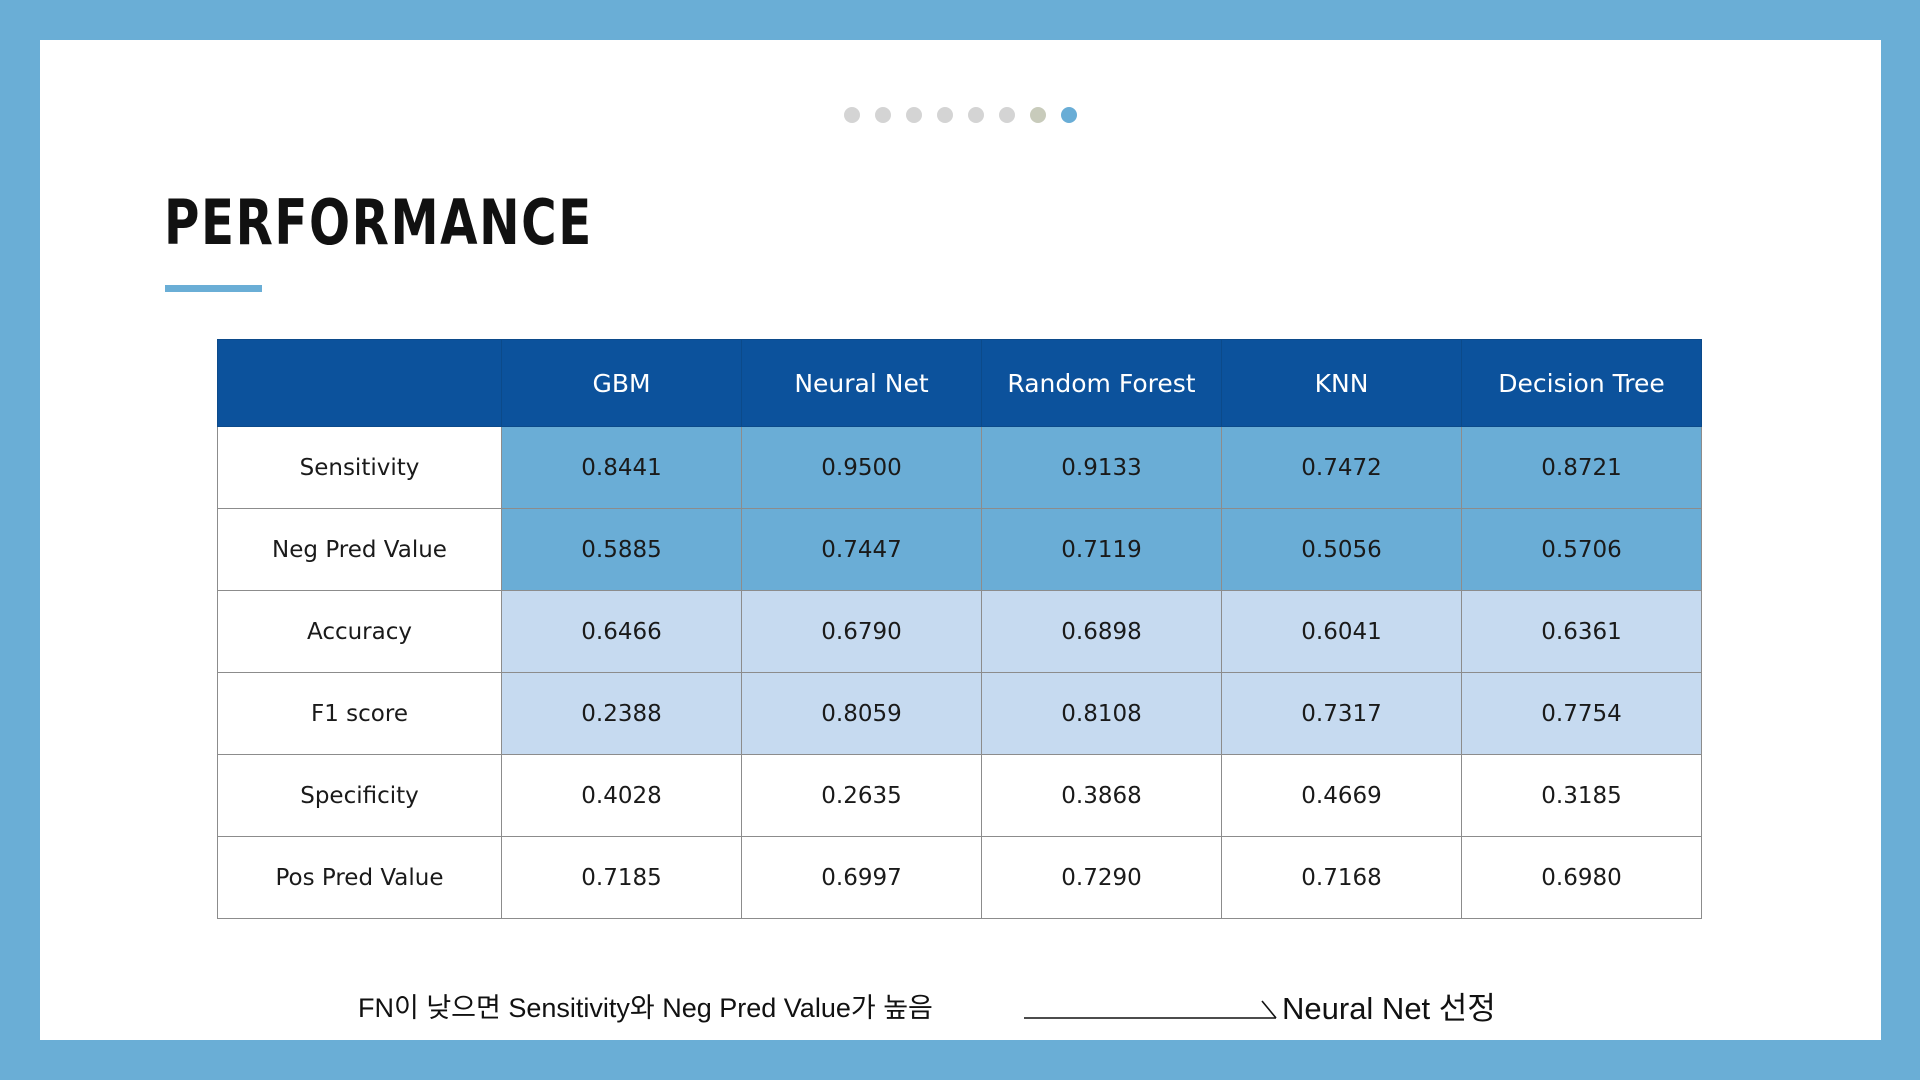  I want to click on table-cell: 0.6361, so click(1581, 631).